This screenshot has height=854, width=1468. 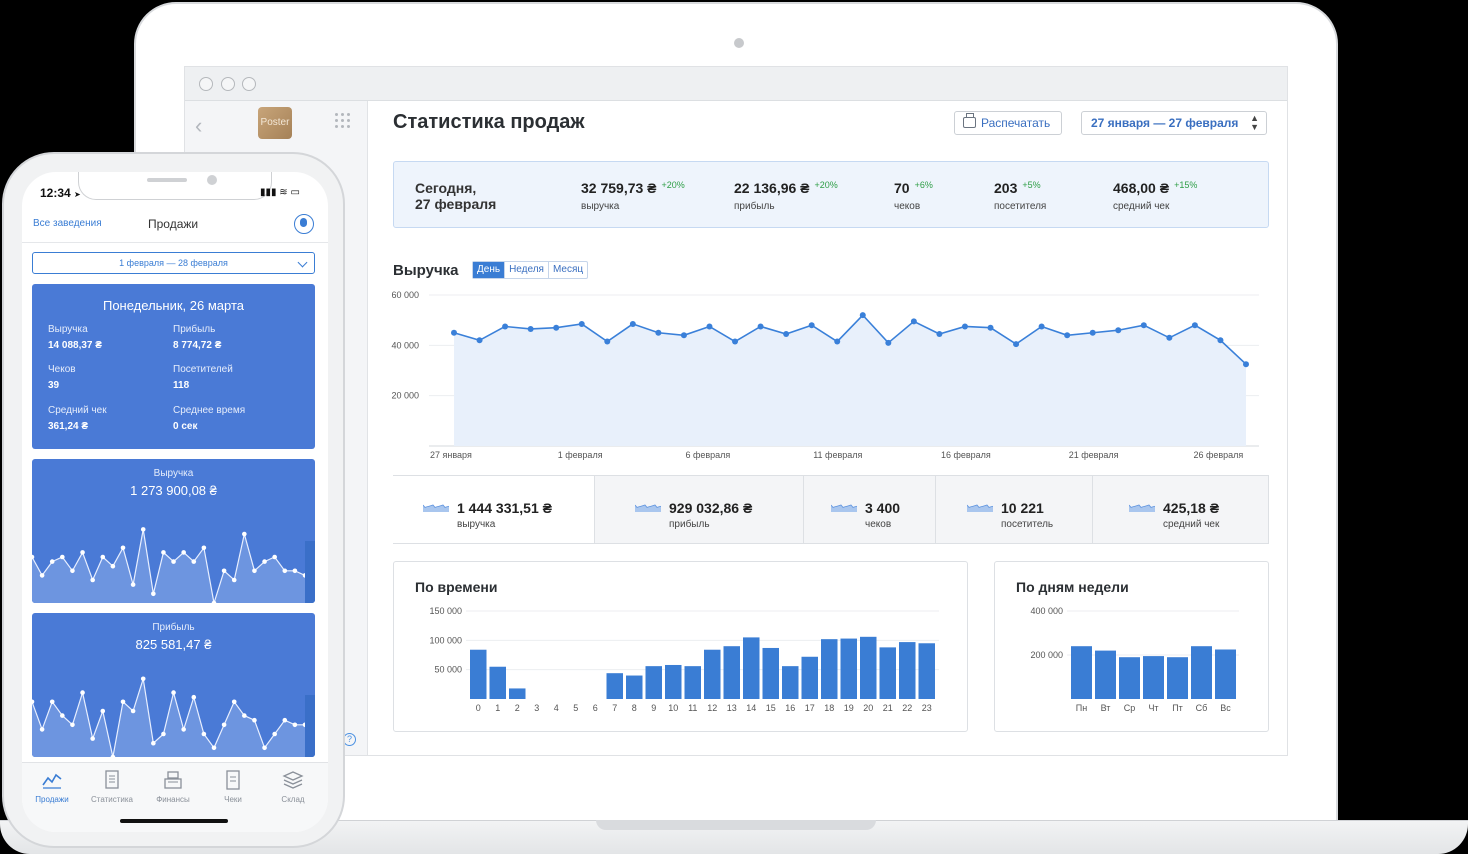 What do you see at coordinates (527, 270) in the screenshot?
I see `tab-week: Неделя` at bounding box center [527, 270].